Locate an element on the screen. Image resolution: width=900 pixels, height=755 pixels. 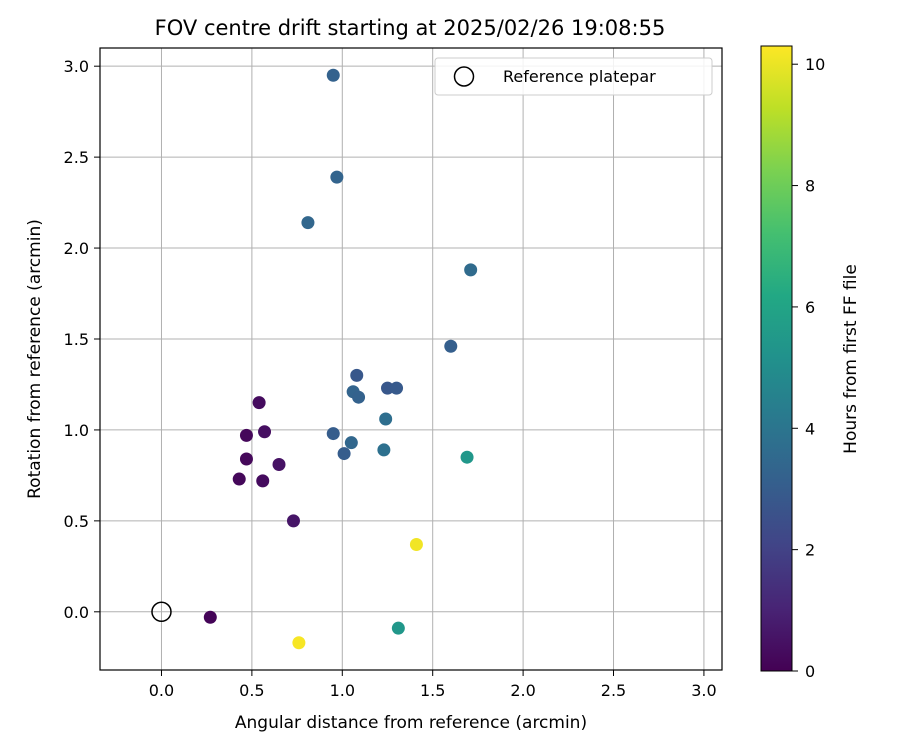
legend-box is located at coordinates (573, 76).